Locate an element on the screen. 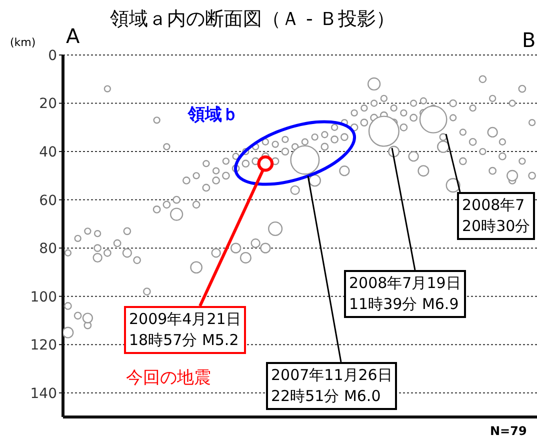  annotation: 22時51分 M6.0 is located at coordinates (326, 396).